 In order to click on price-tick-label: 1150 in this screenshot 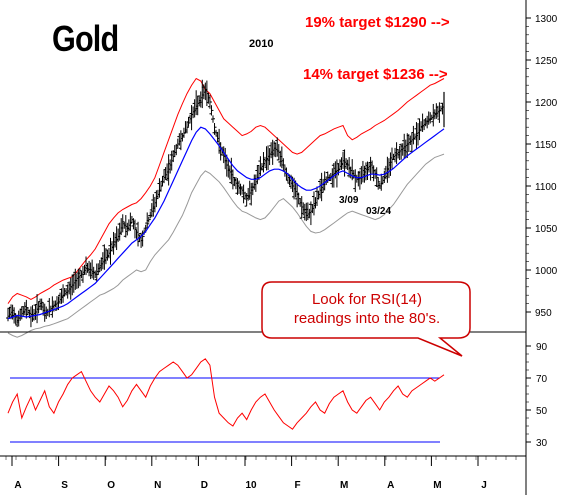, I will do `click(546, 145)`.